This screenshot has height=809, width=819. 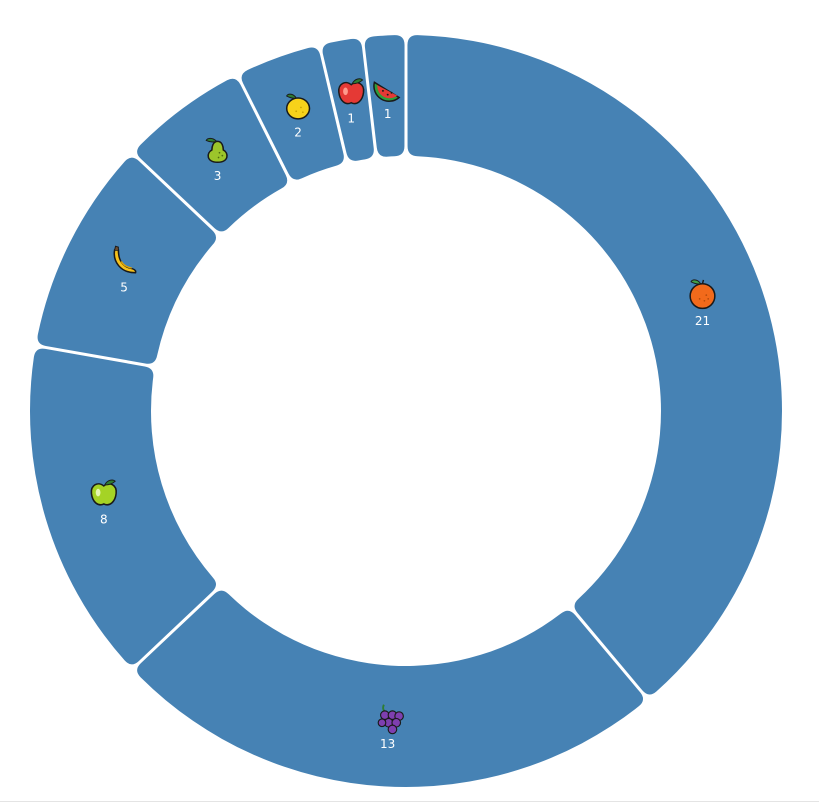 I want to click on donut-slice-apple-green, so click(x=123, y=506).